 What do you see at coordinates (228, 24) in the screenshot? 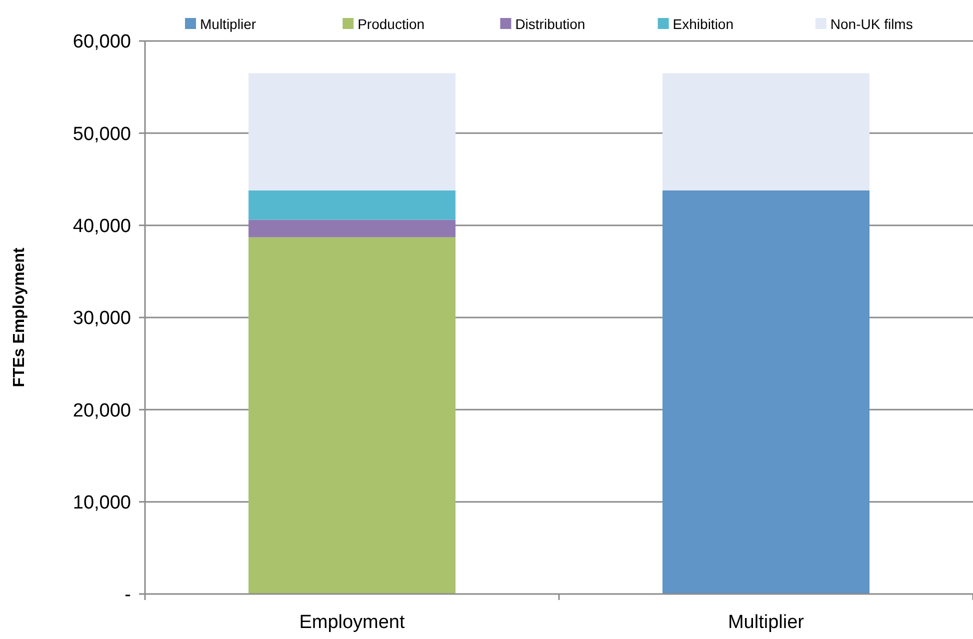
I see `legend-label: Multiplier` at bounding box center [228, 24].